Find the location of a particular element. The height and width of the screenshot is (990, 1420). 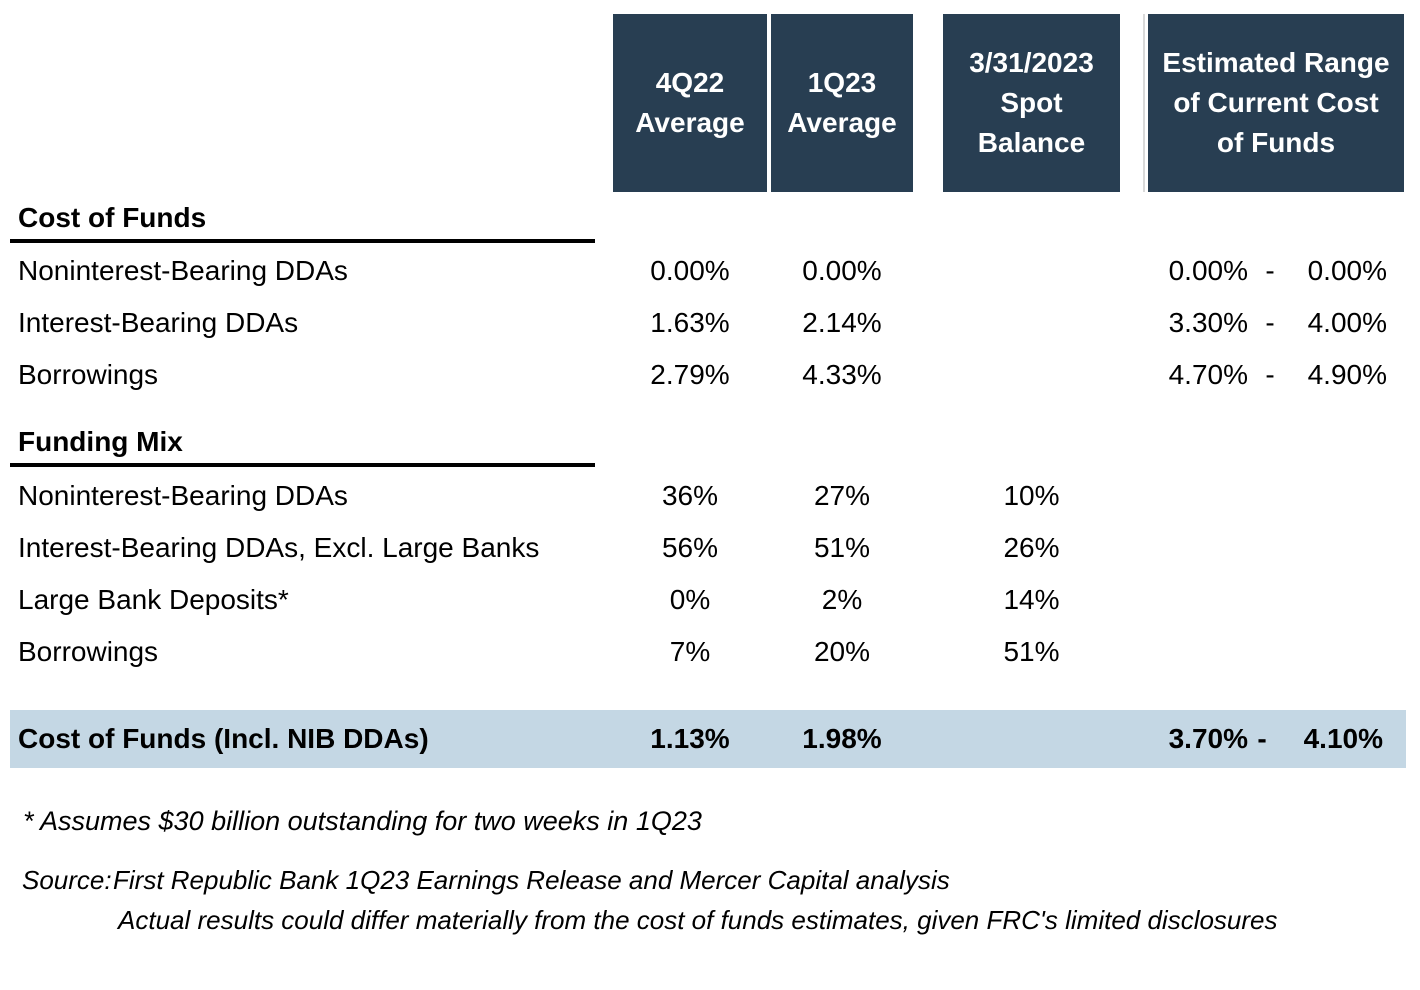

cell-1q23: 27% is located at coordinates (842, 495).